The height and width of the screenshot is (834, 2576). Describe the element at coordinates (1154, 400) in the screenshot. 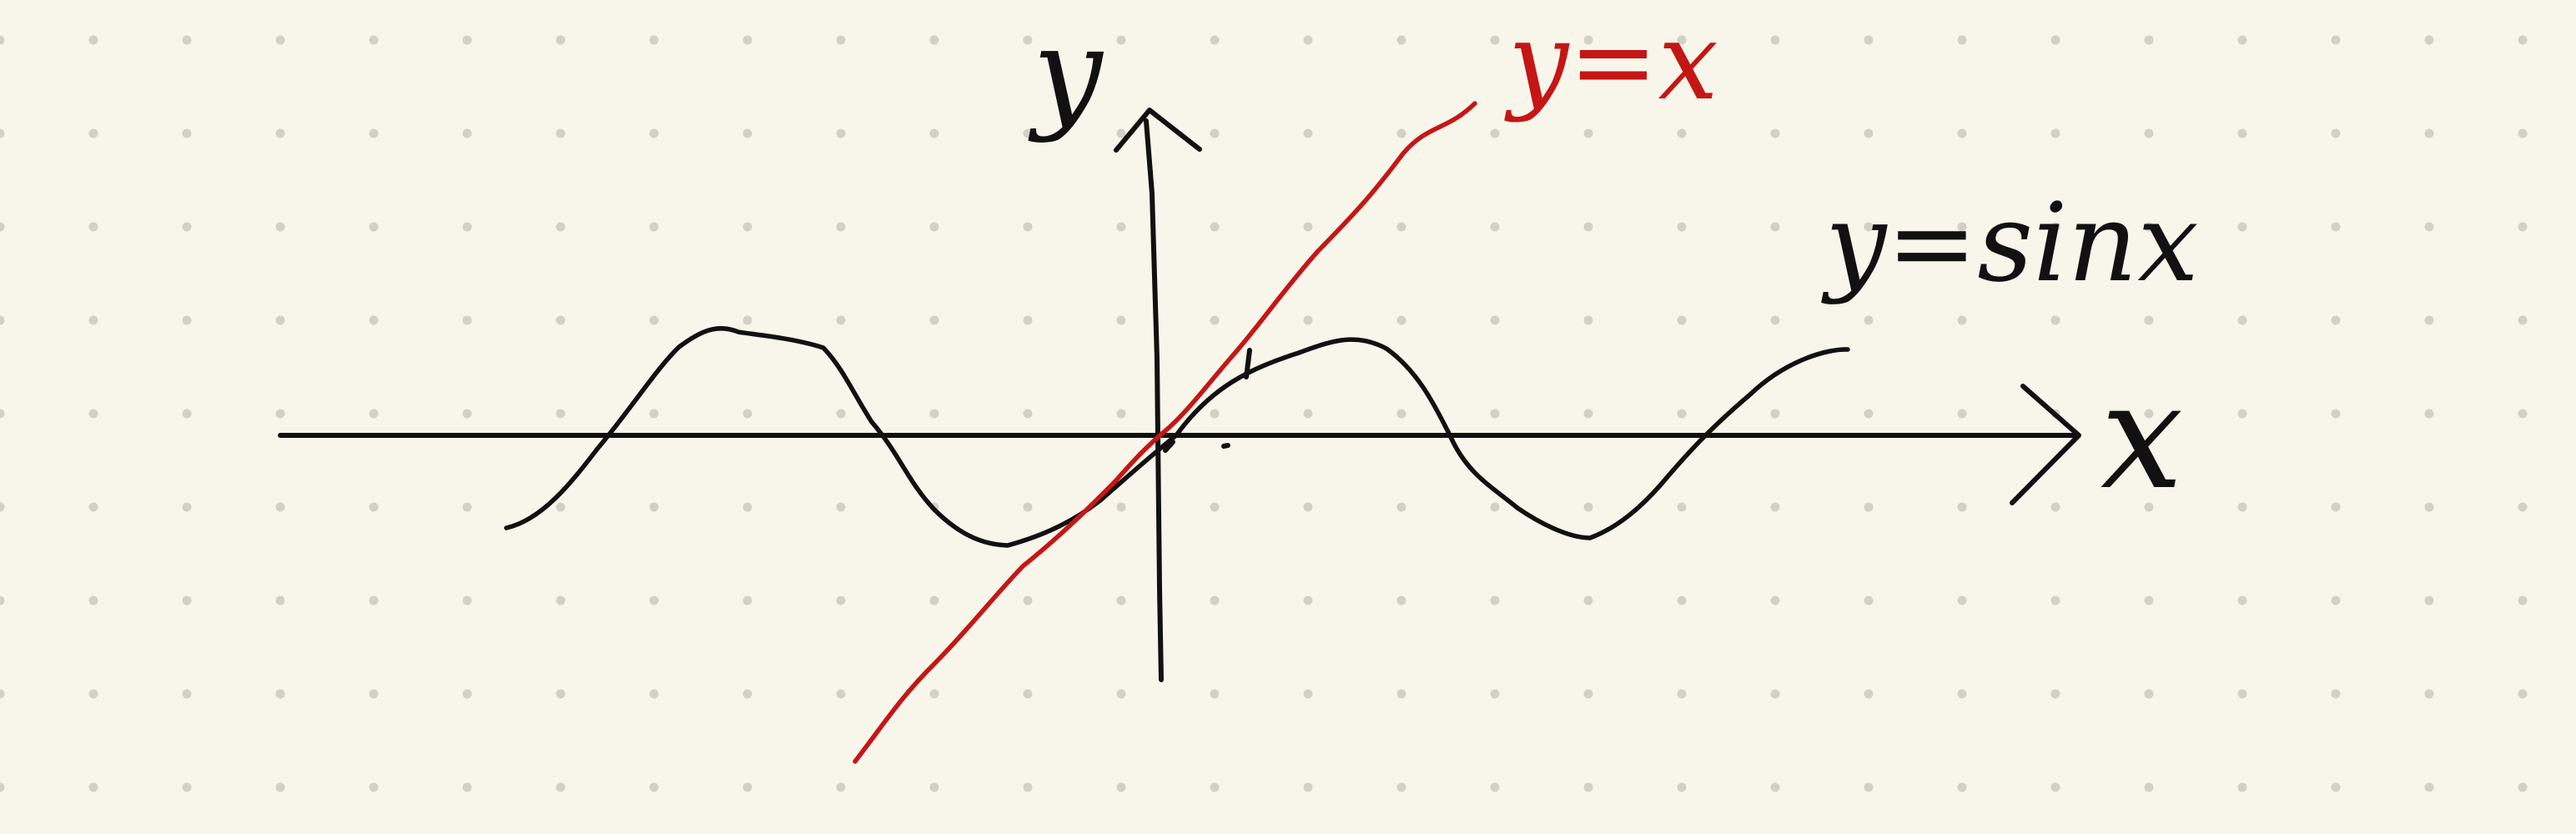

I see `y-axis-line` at that location.